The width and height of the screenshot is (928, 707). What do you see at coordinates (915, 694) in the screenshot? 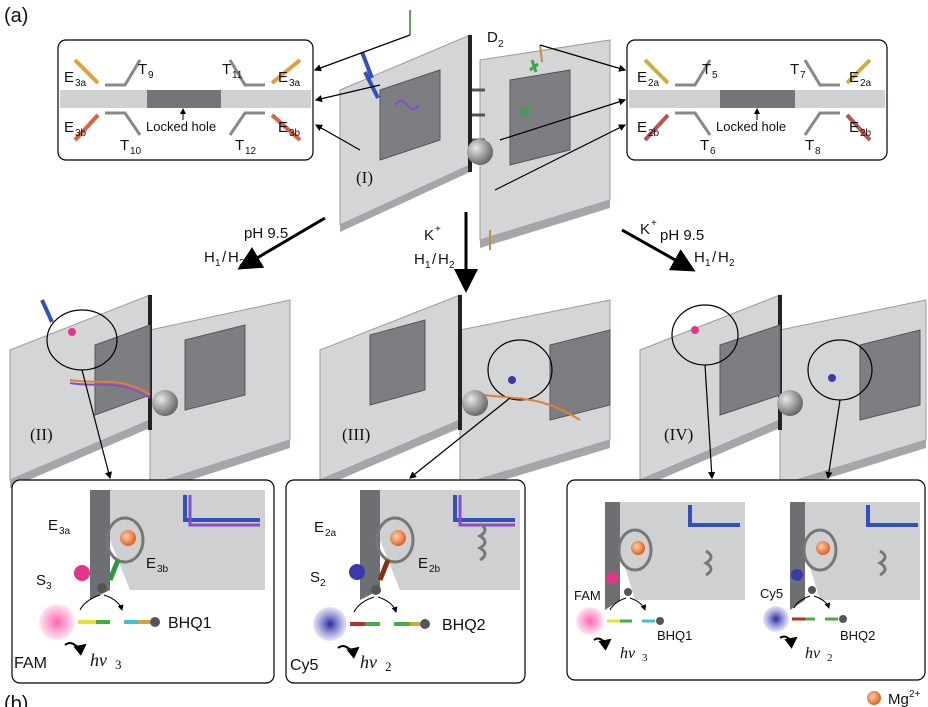
I see `legend-mg-sup: 2+` at bounding box center [915, 694].